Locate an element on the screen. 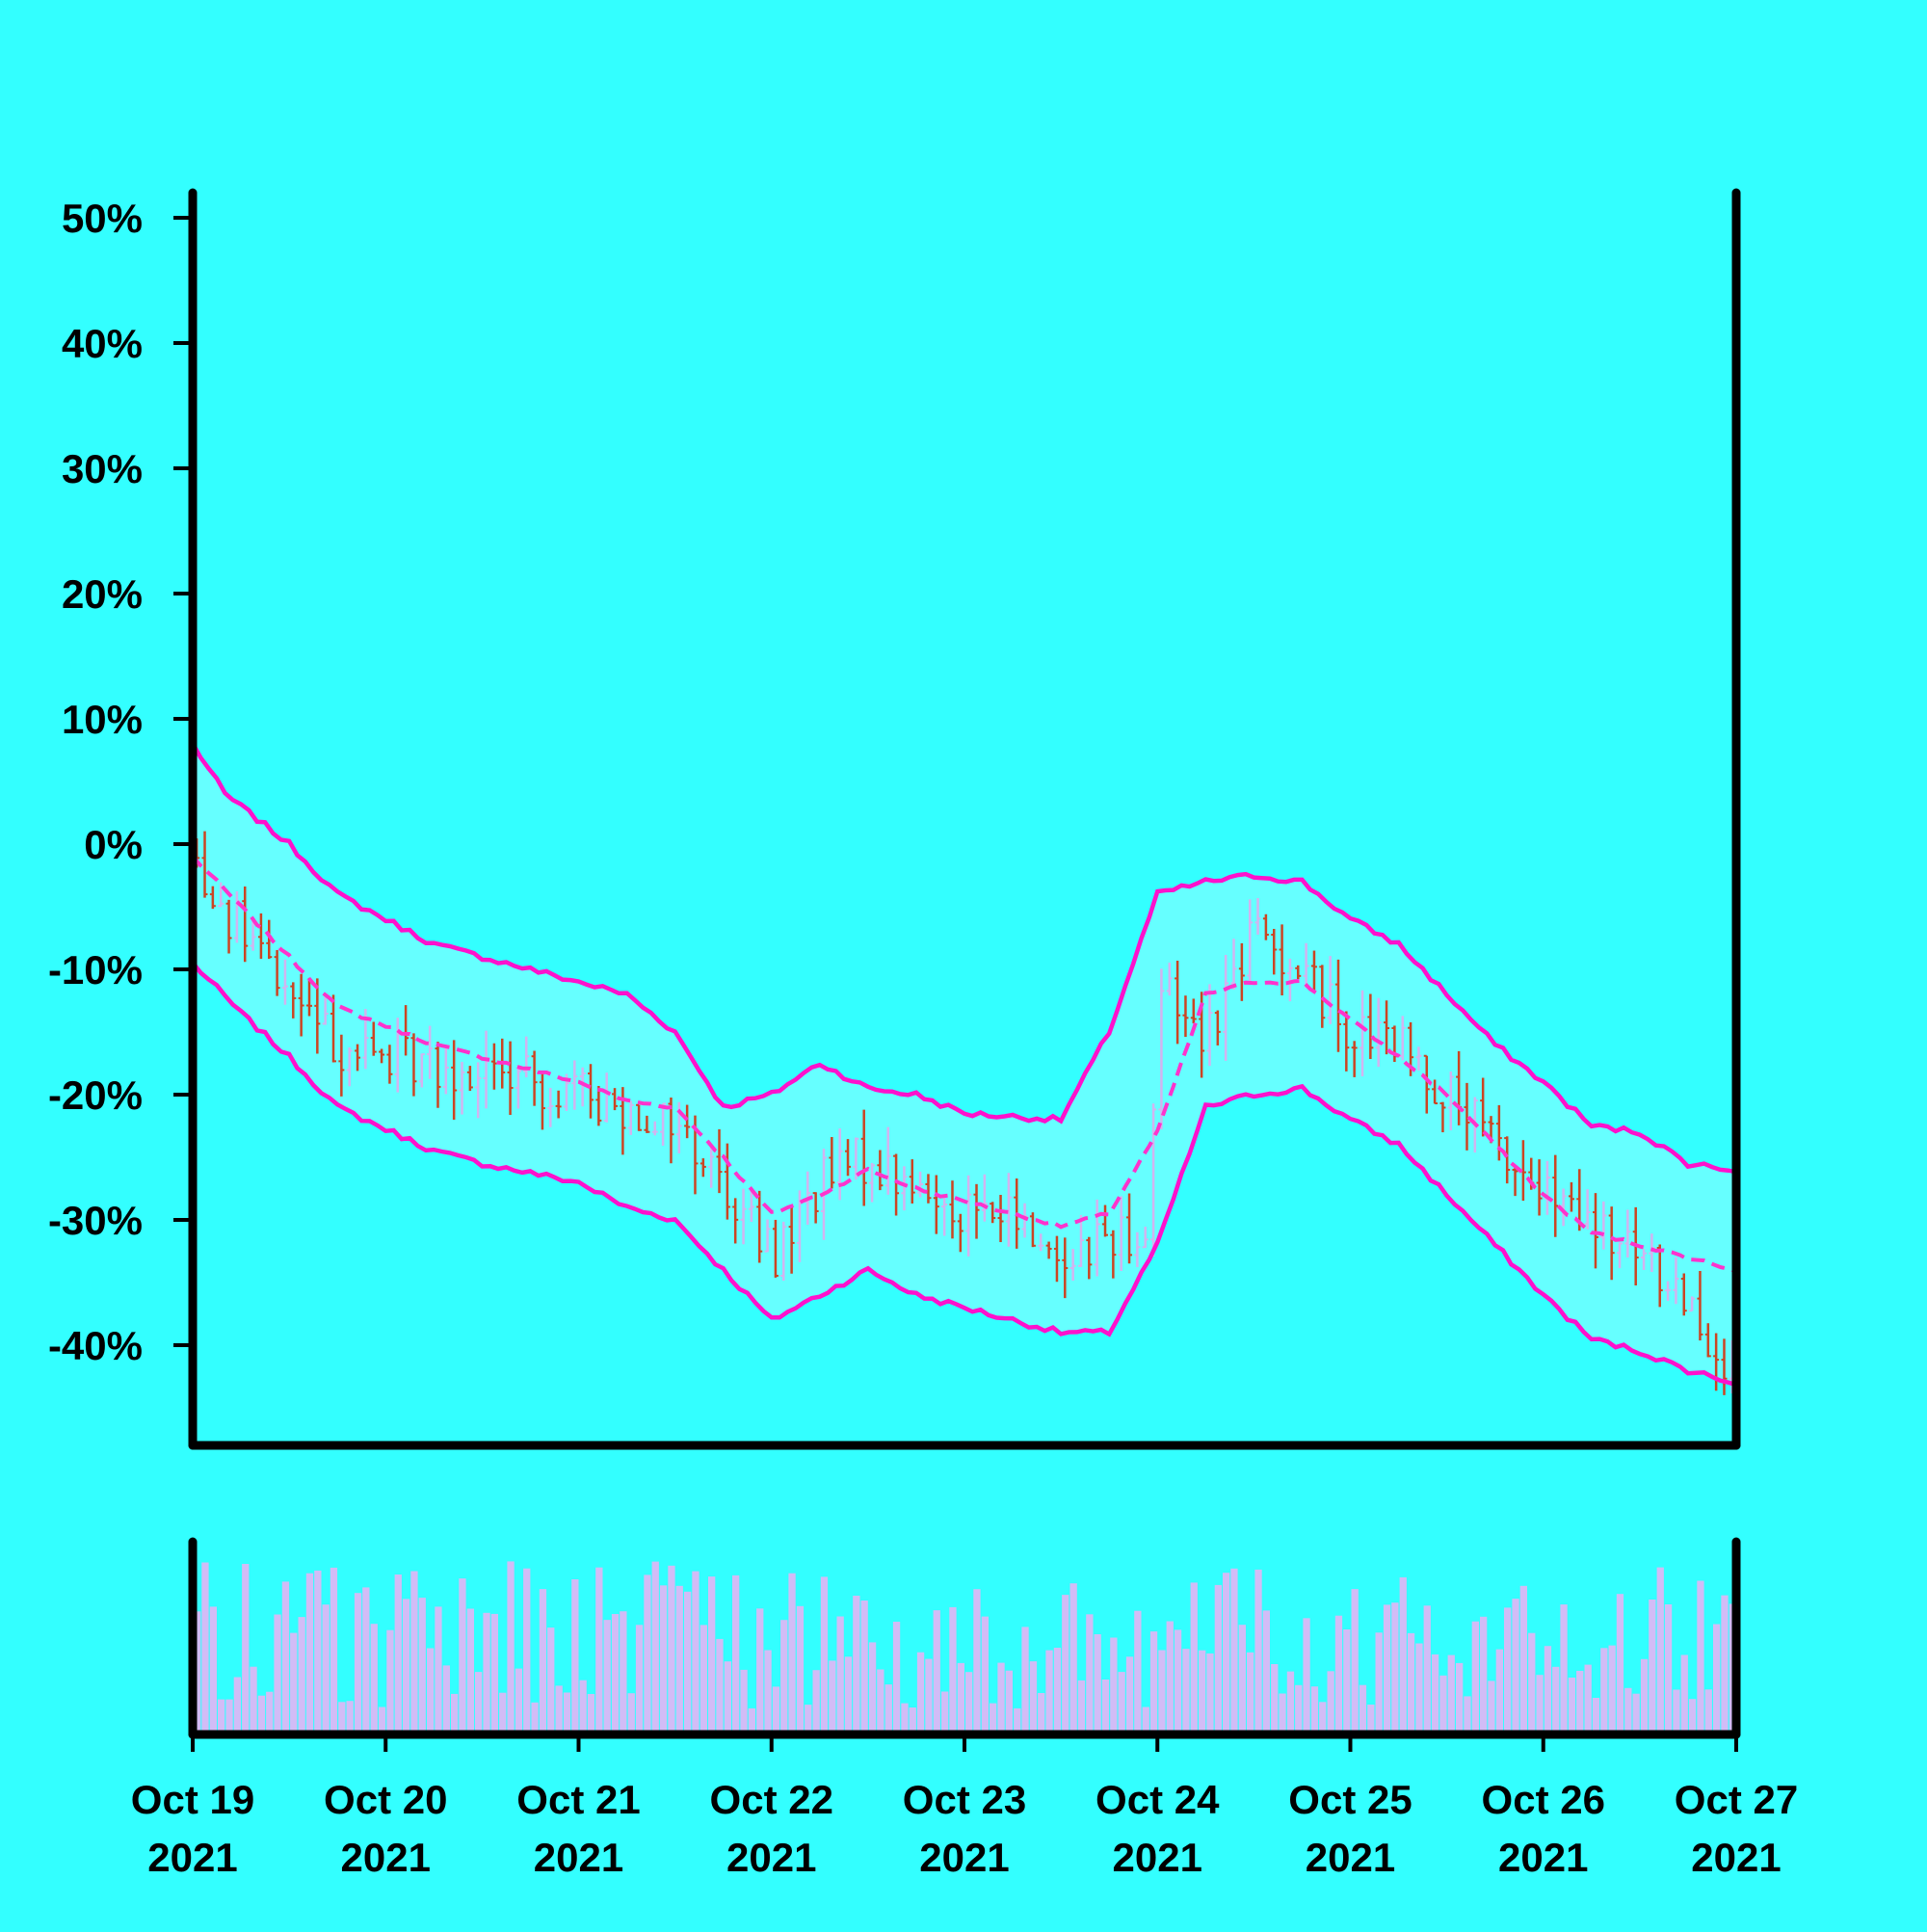 This screenshot has width=1927, height=1932. y-tick-label: 50% is located at coordinates (103, 218).